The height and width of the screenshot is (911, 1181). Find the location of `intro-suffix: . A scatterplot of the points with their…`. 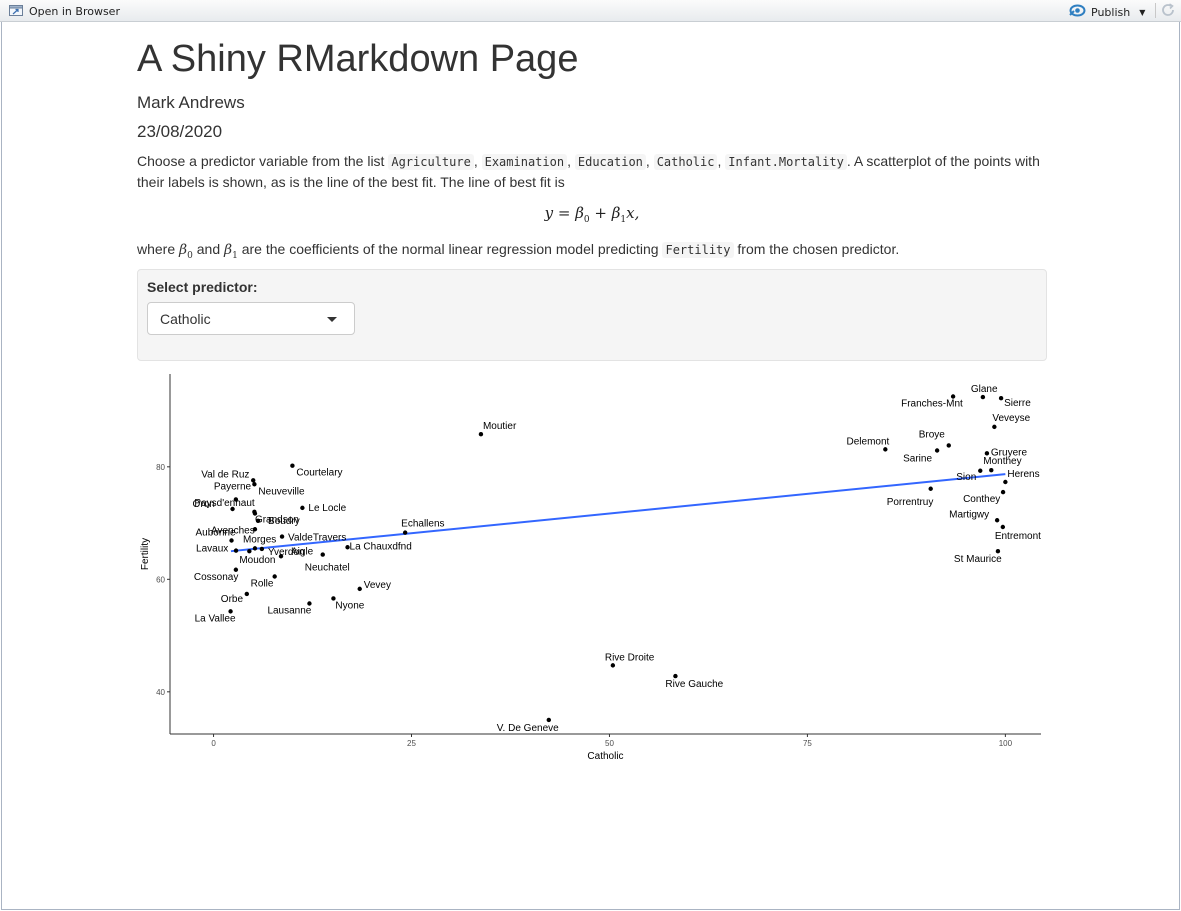

intro-suffix: . A scatterplot of the points with their… is located at coordinates (588, 171).